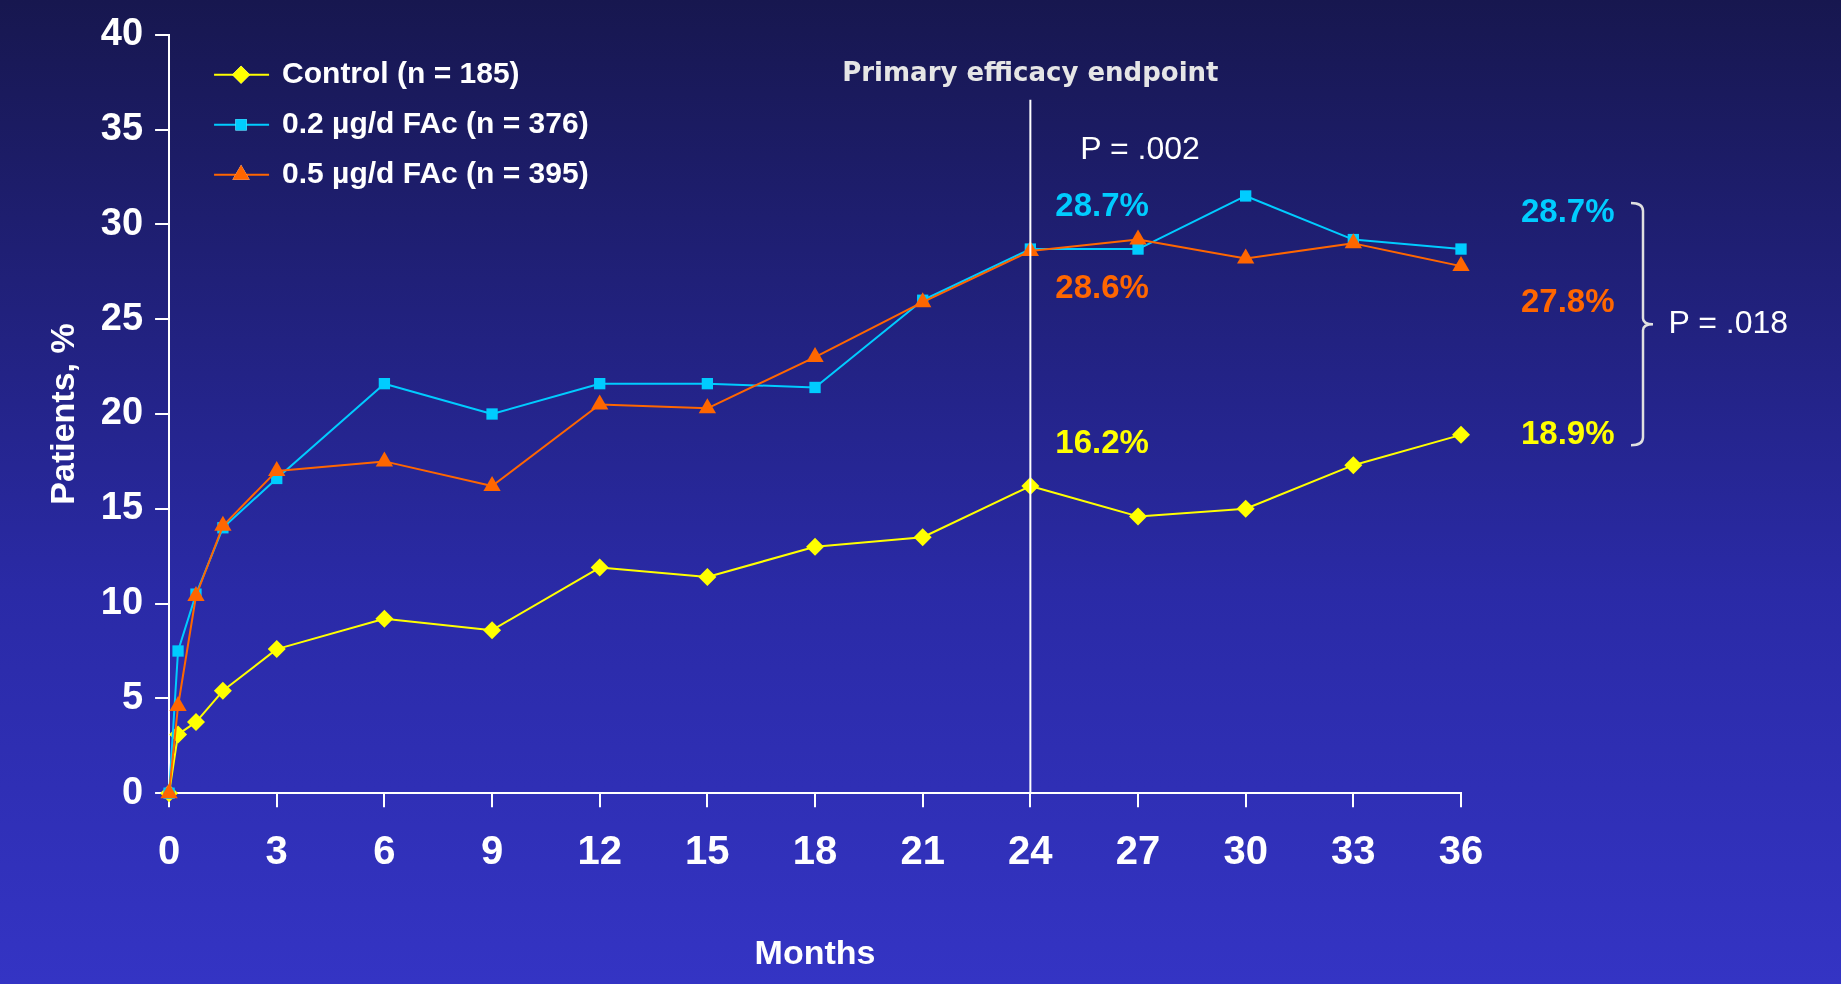  Describe the element at coordinates (922, 850) in the screenshot. I see `x-tick-label: 21` at that location.